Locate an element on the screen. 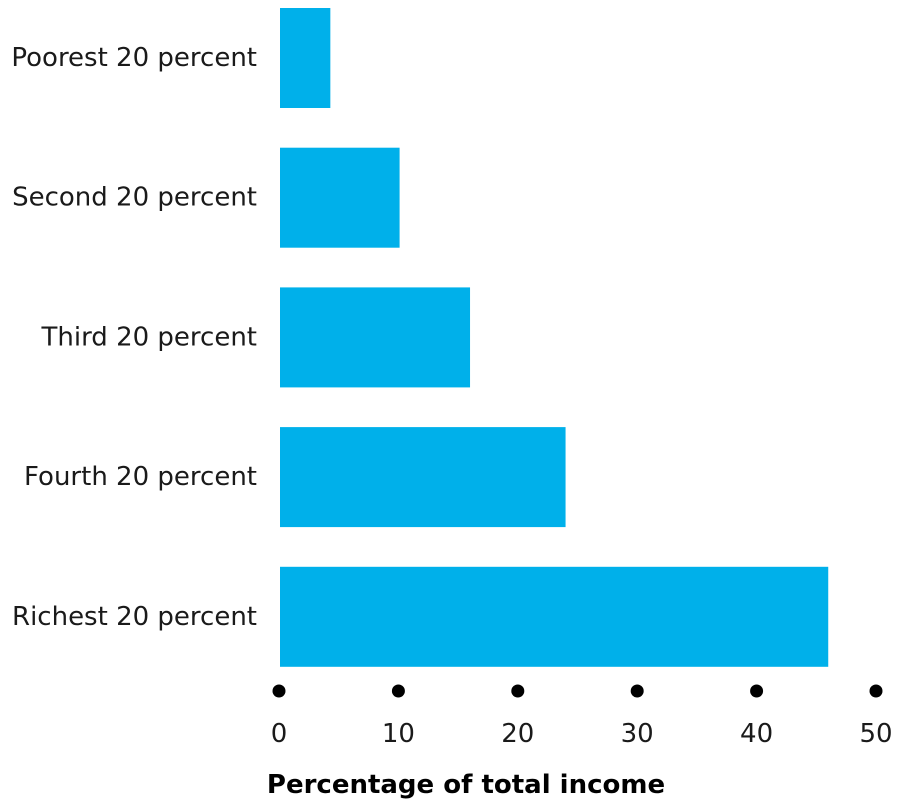 The height and width of the screenshot is (799, 904). category-label: Second 20 percent is located at coordinates (134, 198).